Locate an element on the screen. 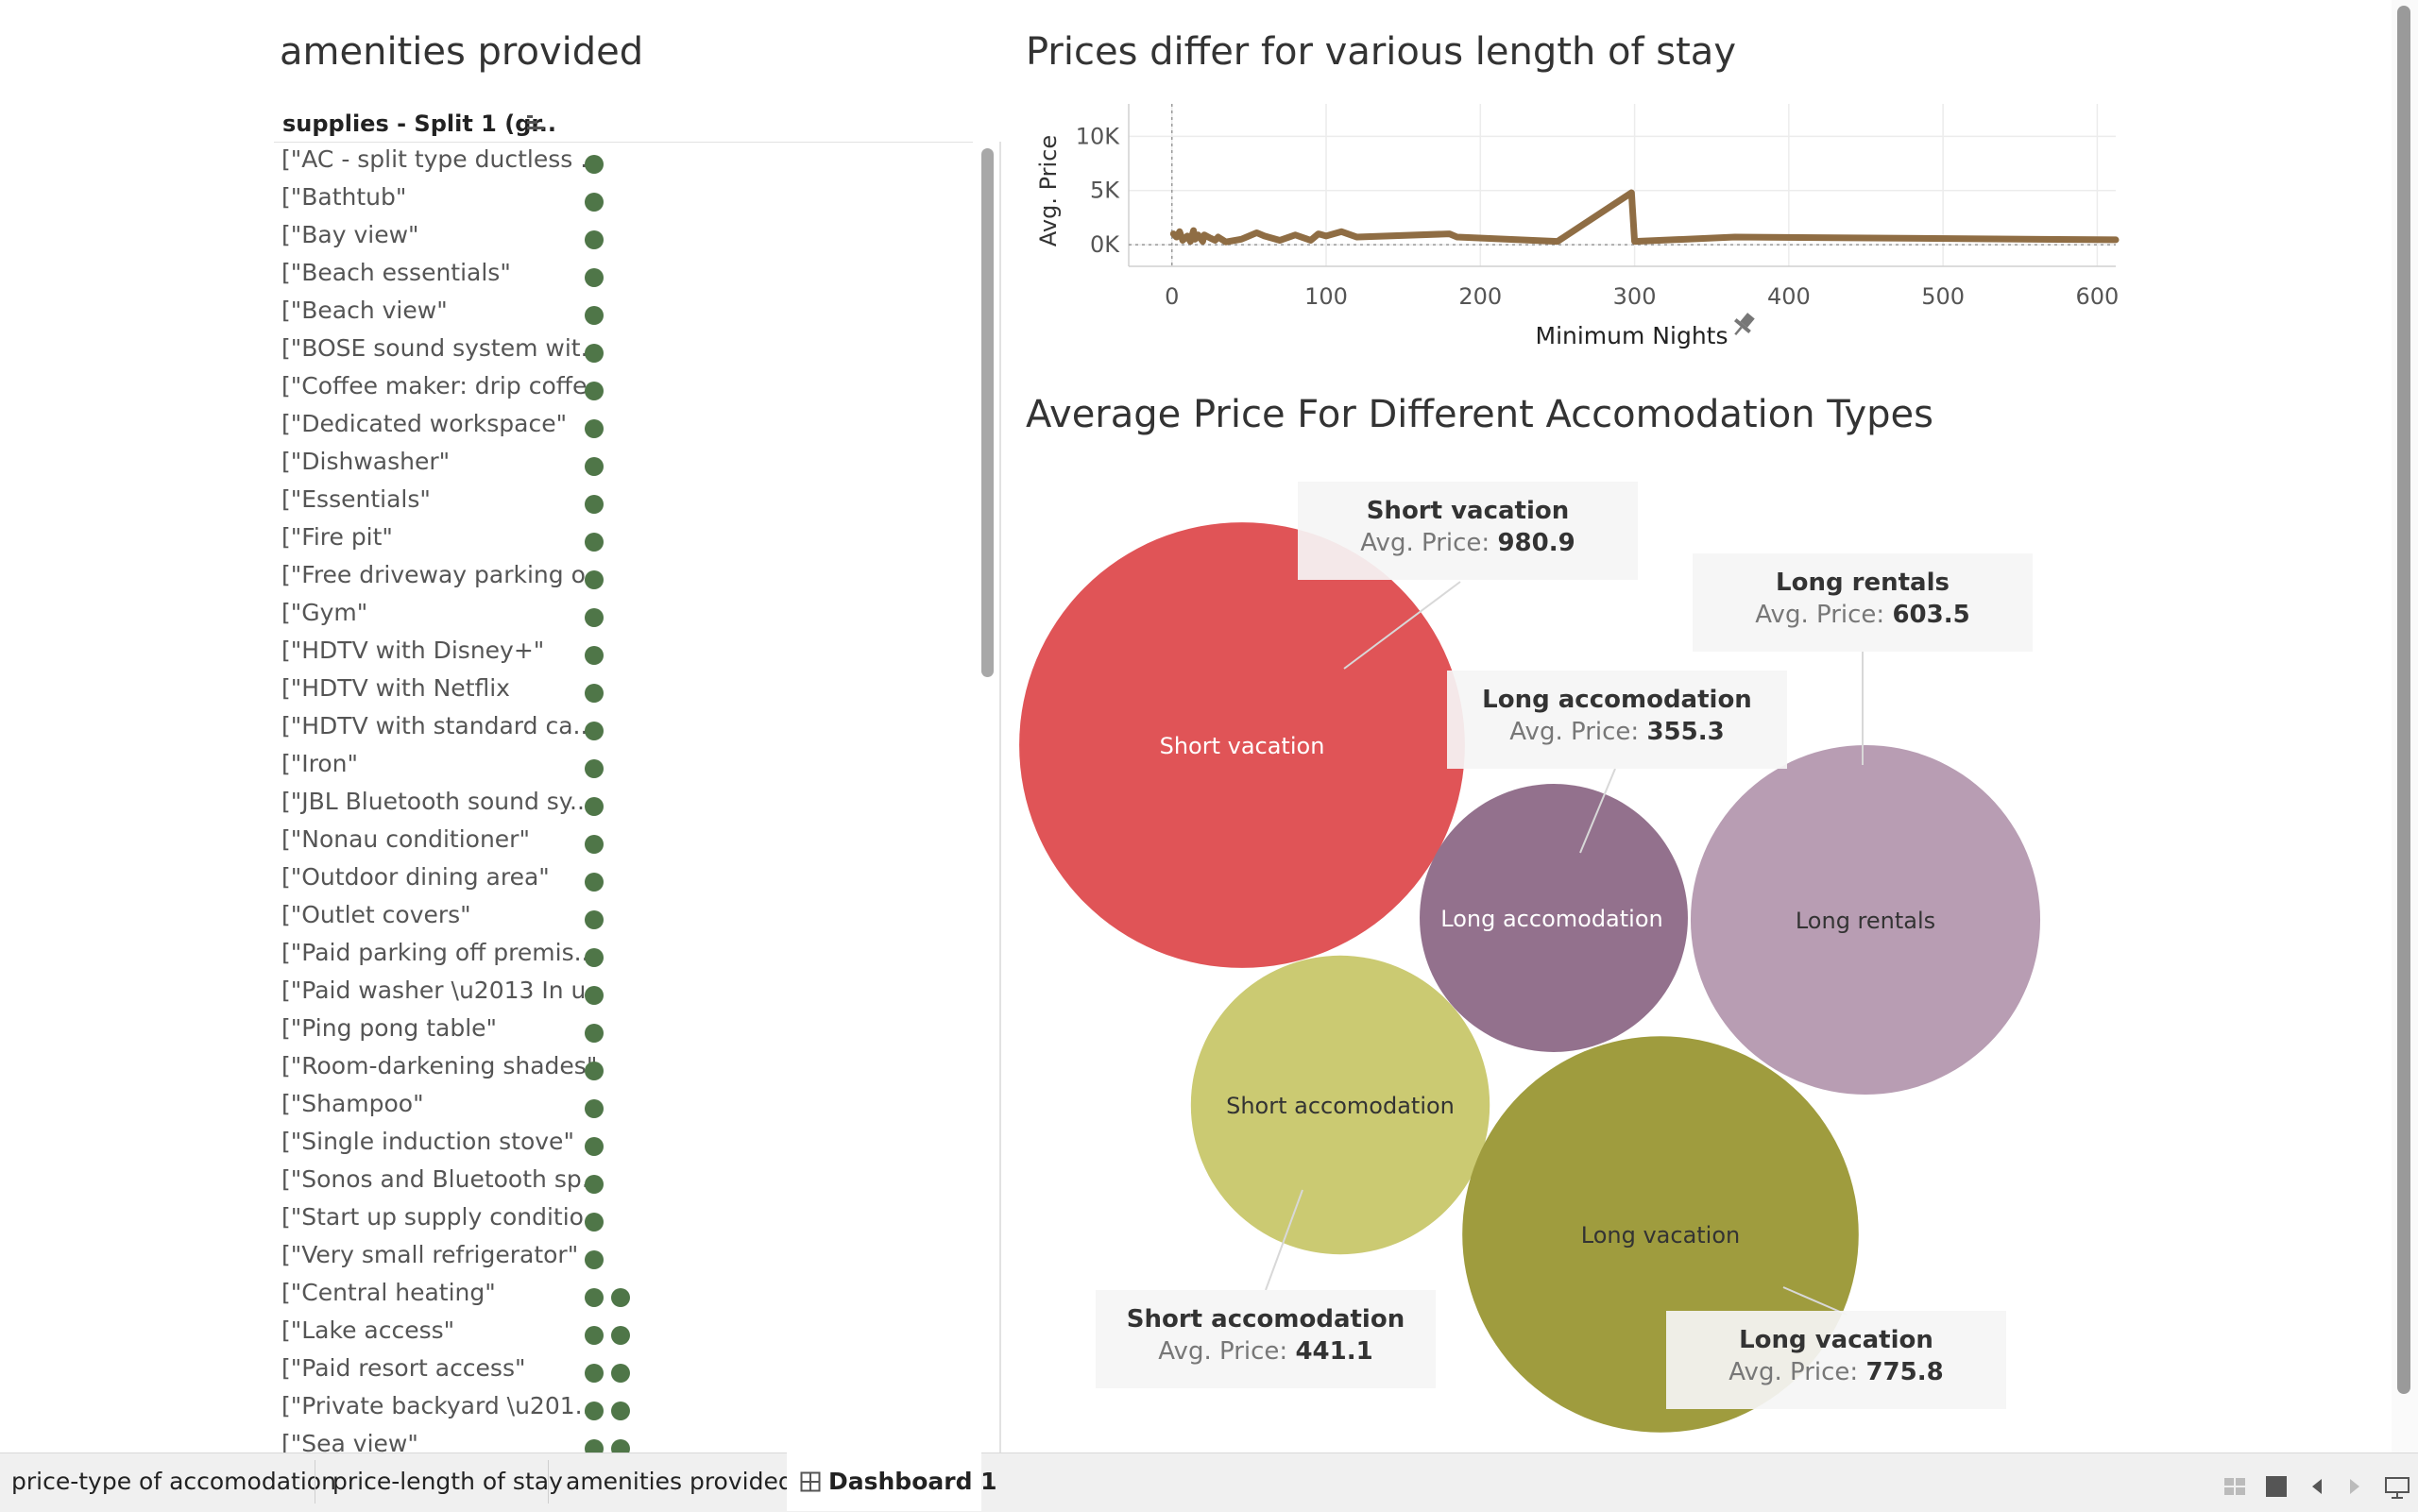 The width and height of the screenshot is (2418, 1512). amenity-row: ["Room-darkening shades" is located at coordinates (623, 1069).